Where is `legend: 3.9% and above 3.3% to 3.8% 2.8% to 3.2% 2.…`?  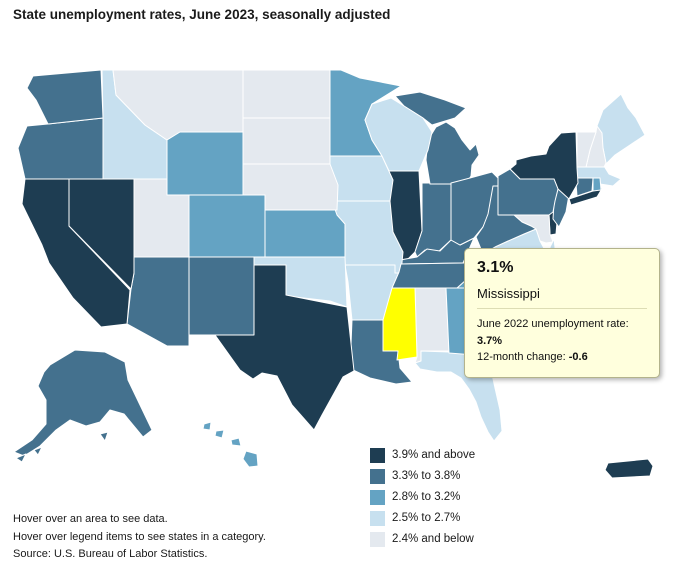 legend: 3.9% and above 3.3% to 3.8% 2.8% to 3.2% 2.… is located at coordinates (422, 497).